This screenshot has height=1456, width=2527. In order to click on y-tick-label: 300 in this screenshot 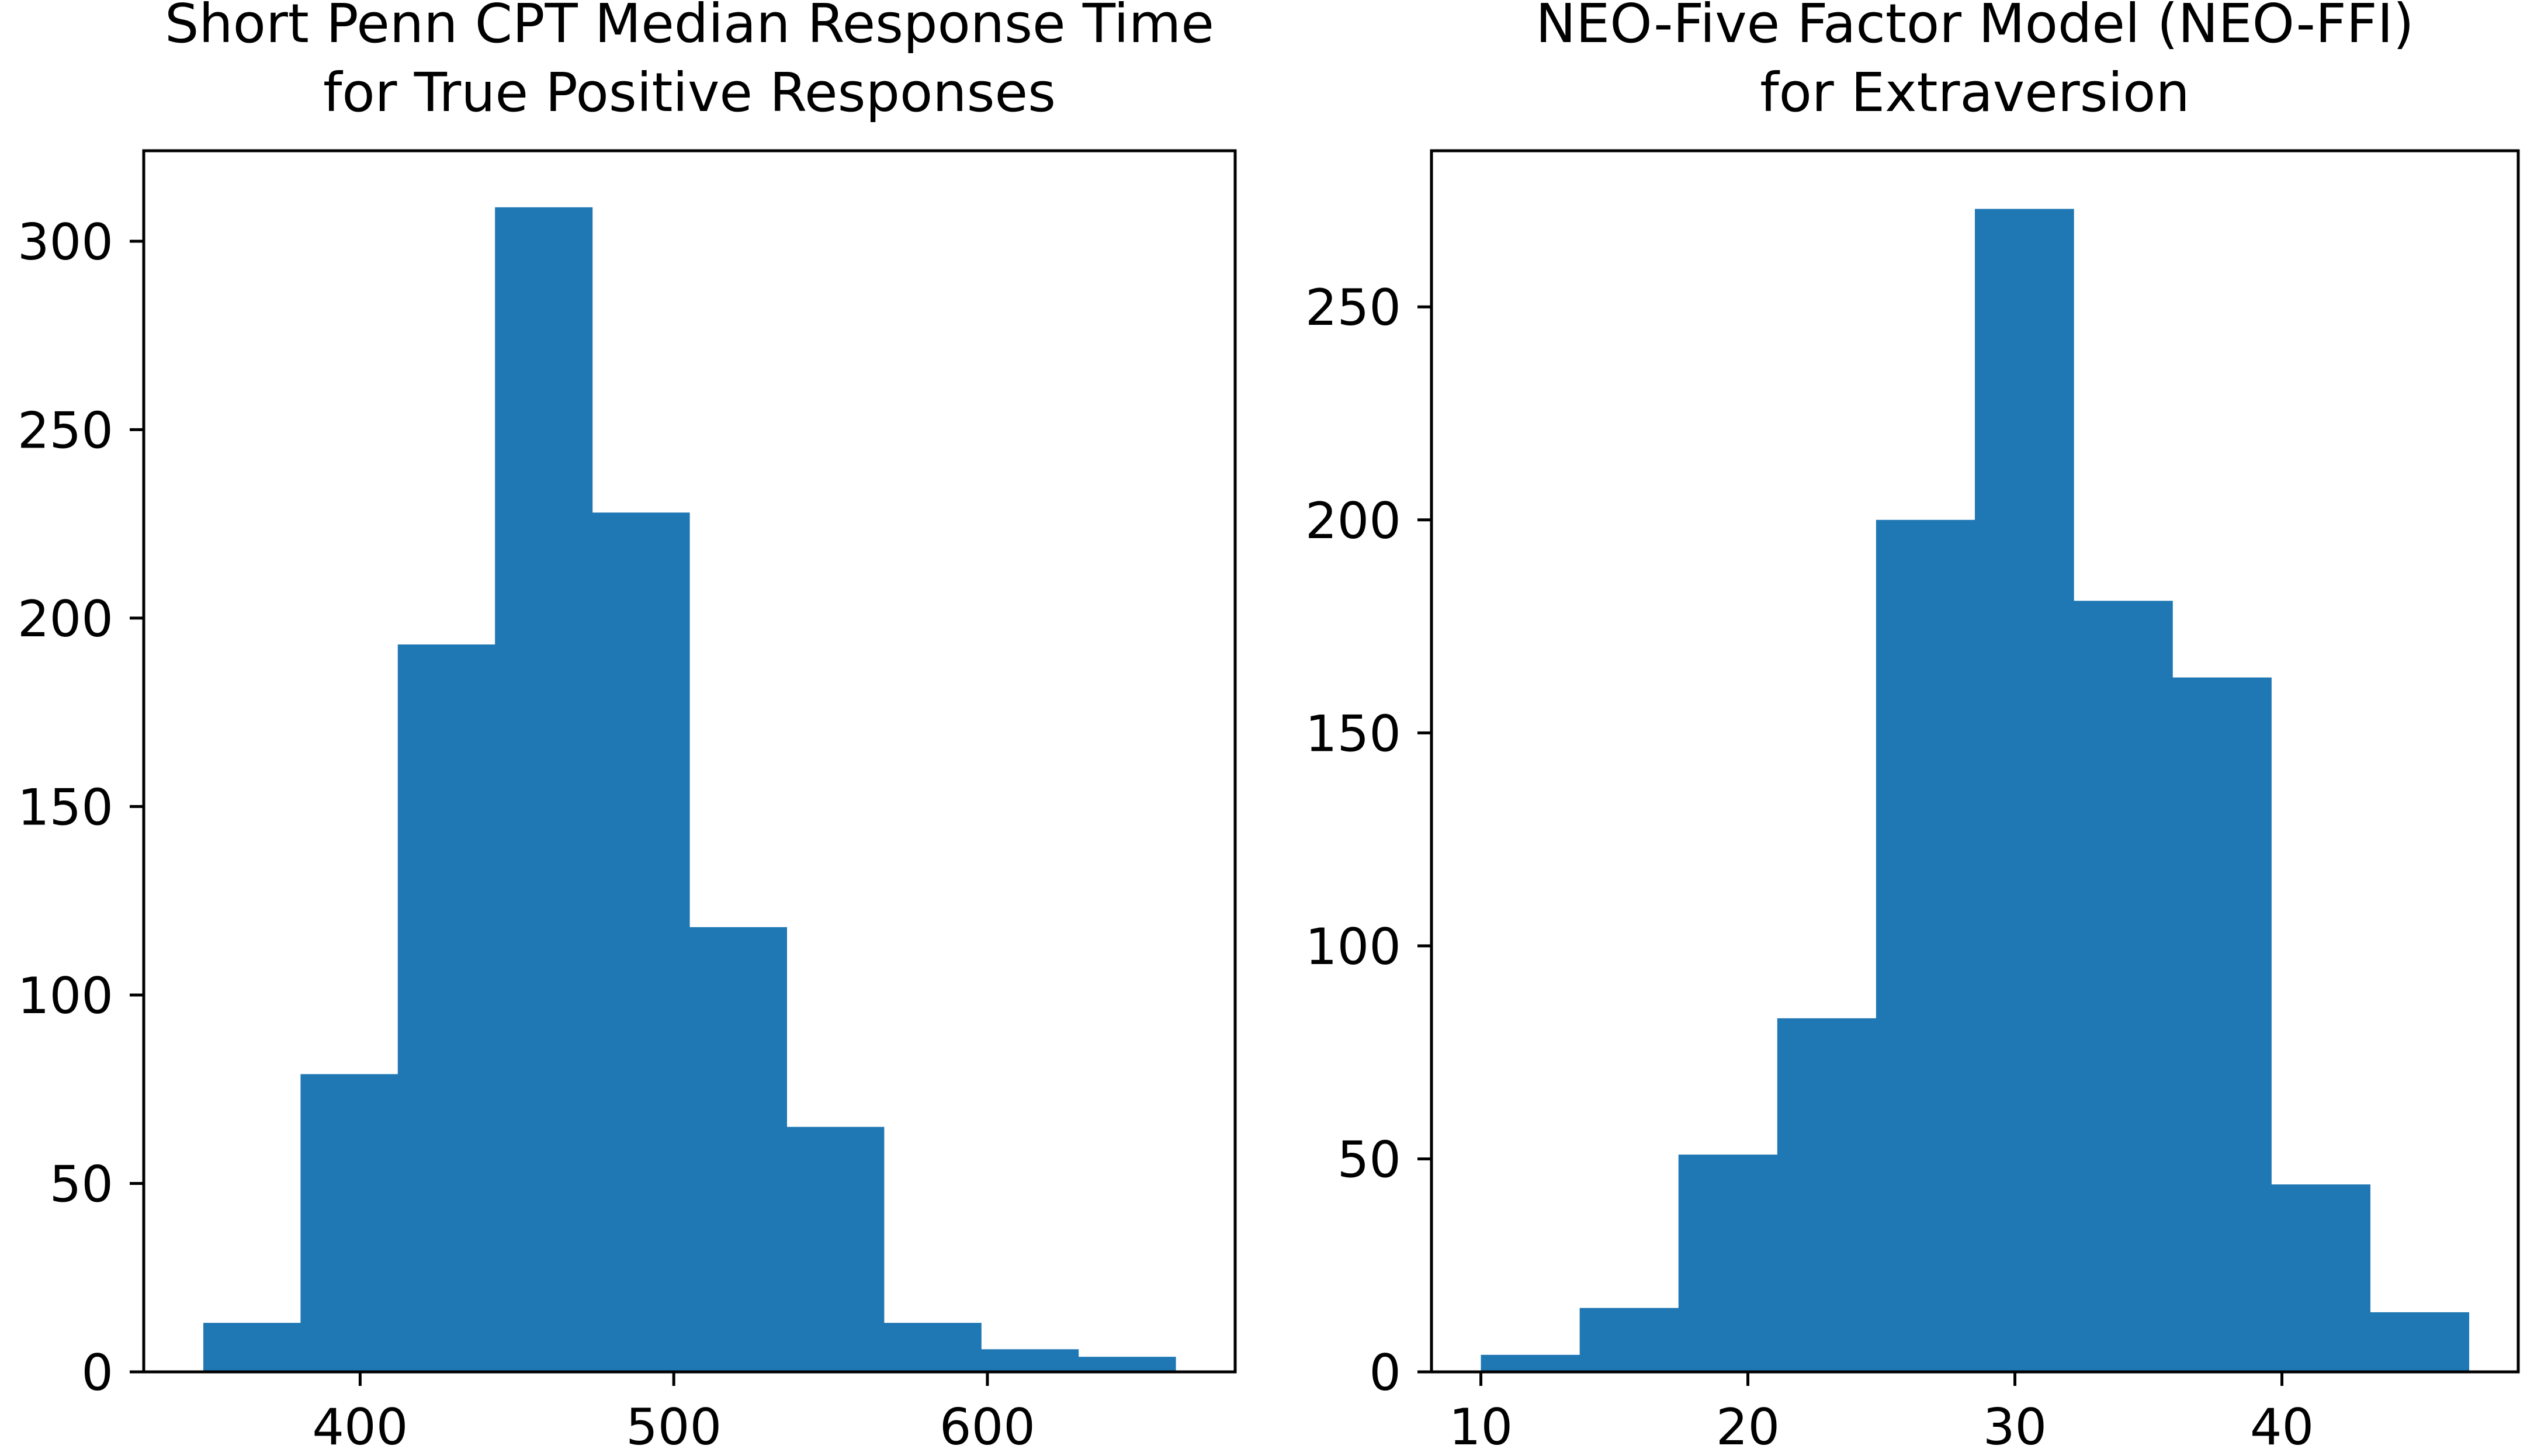, I will do `click(65, 242)`.